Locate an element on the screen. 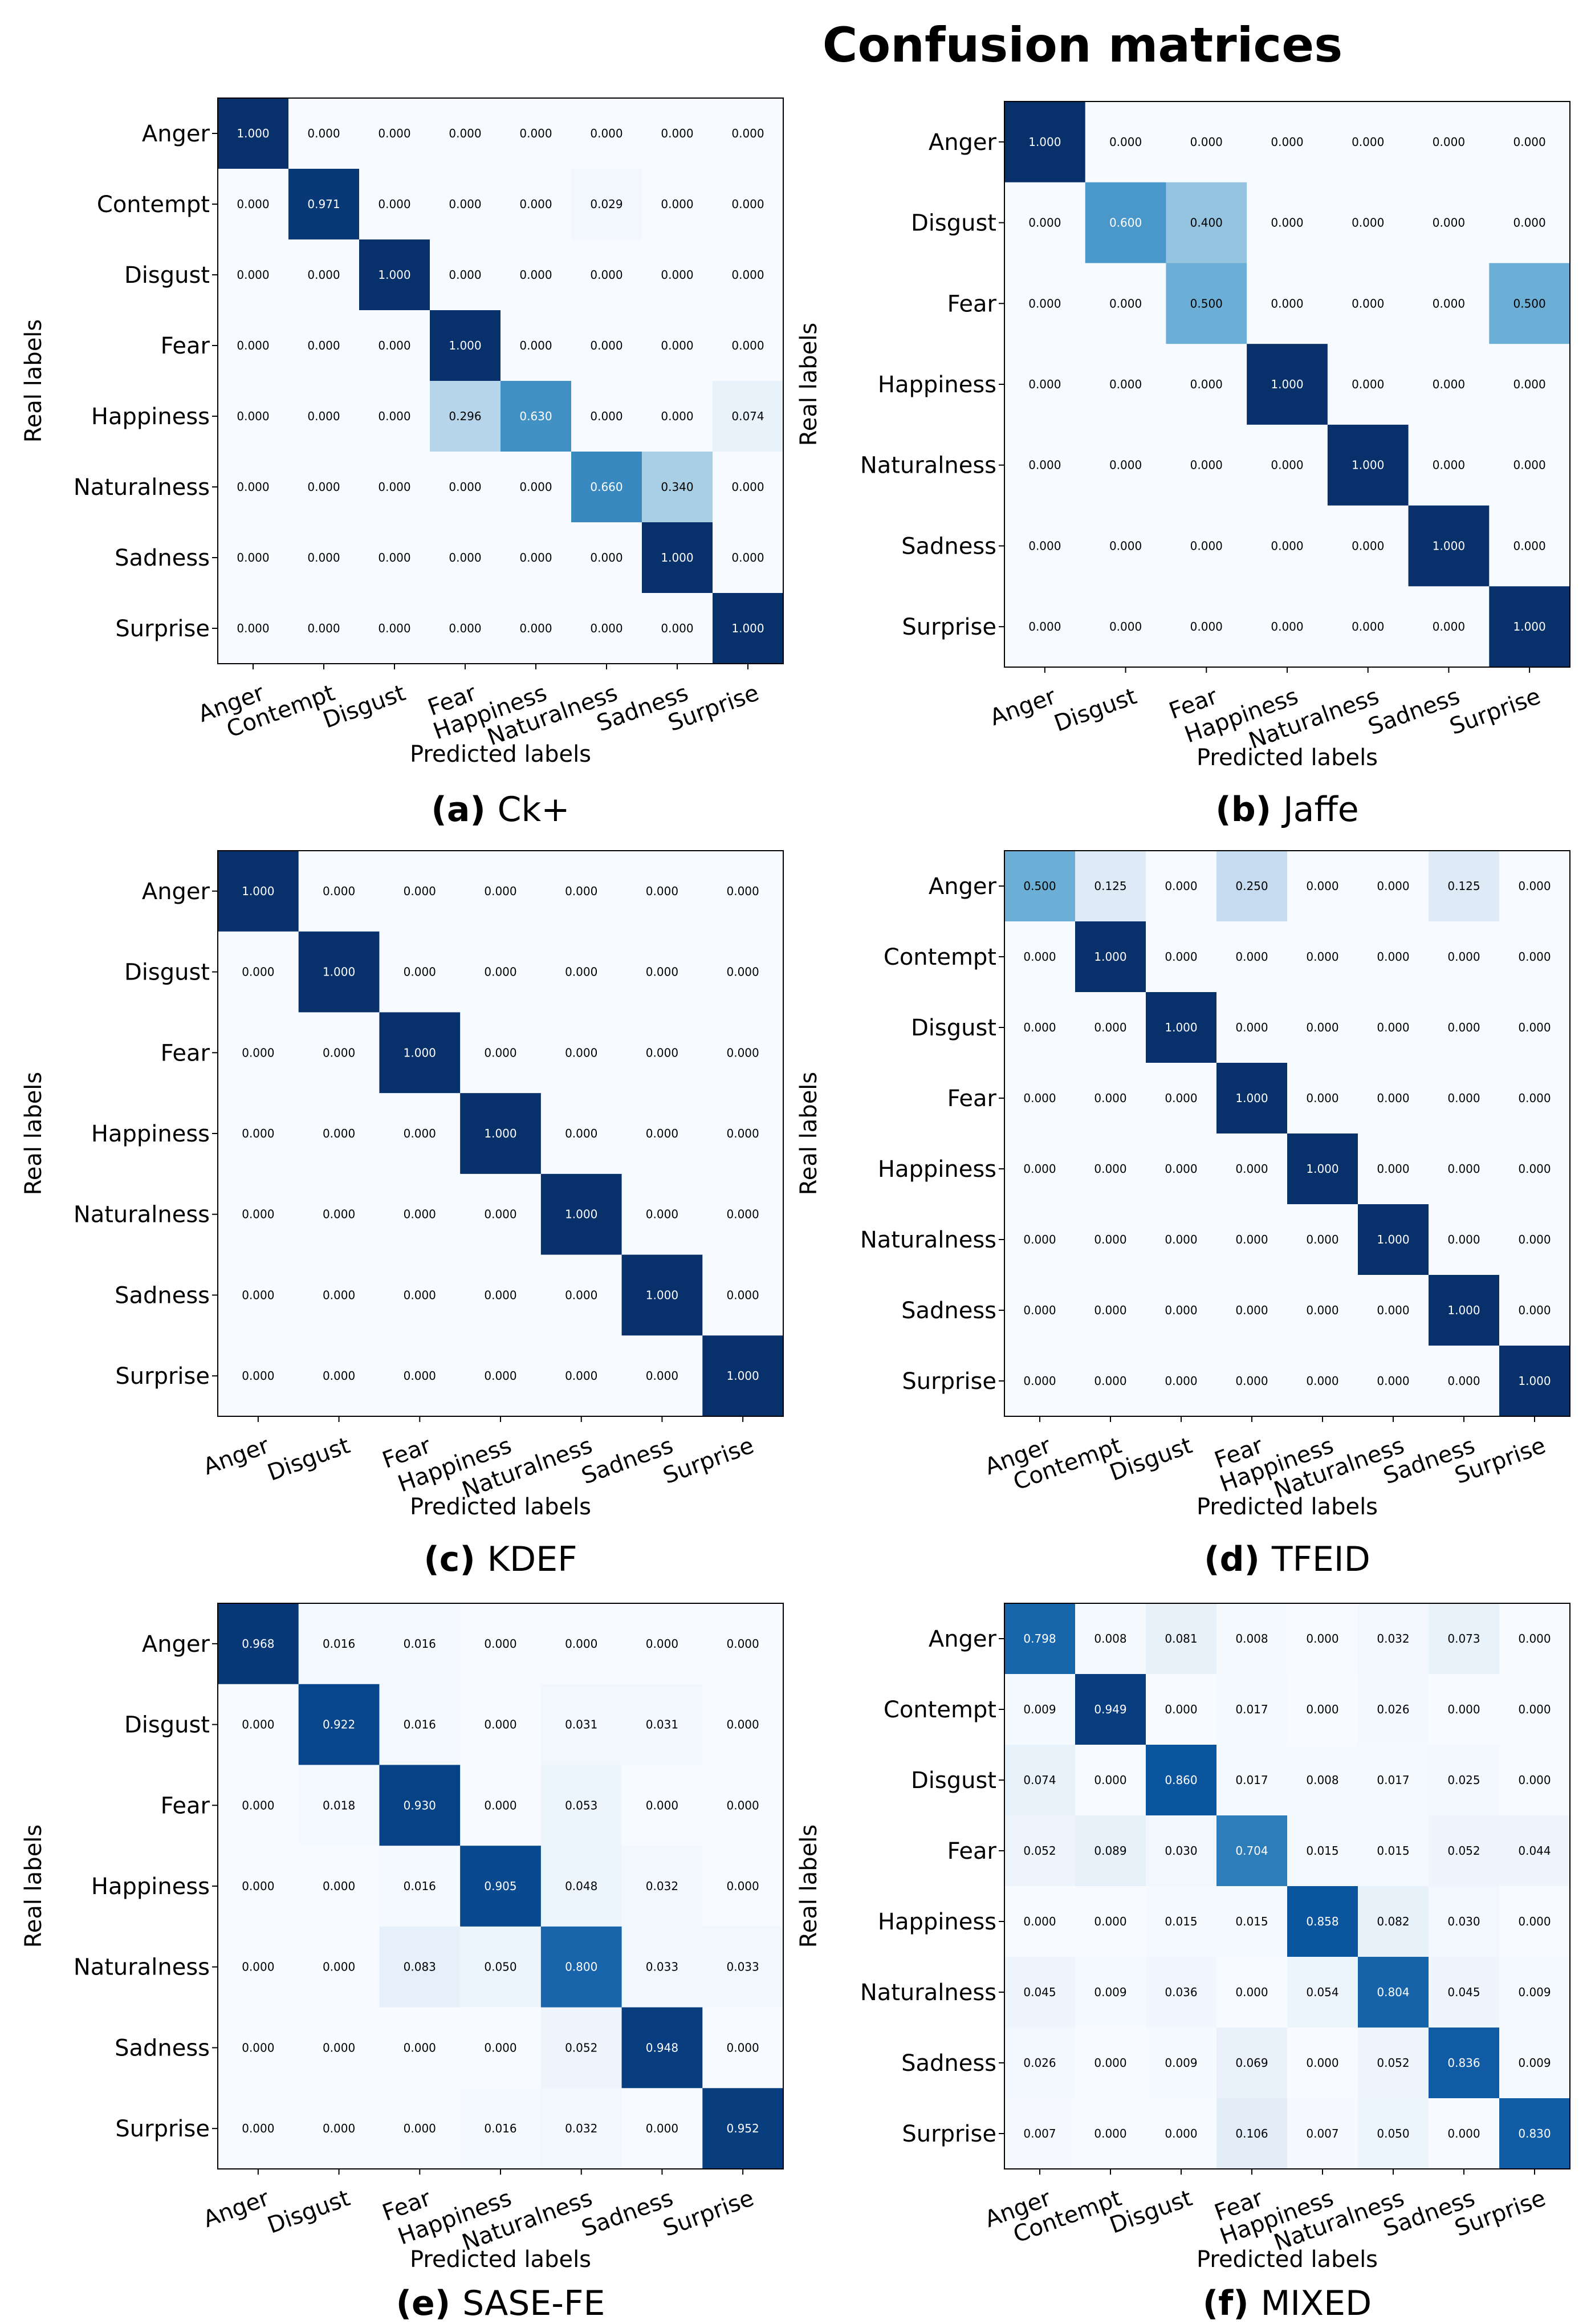 The width and height of the screenshot is (1595, 2324). row-label: Disgust is located at coordinates (167, 275).